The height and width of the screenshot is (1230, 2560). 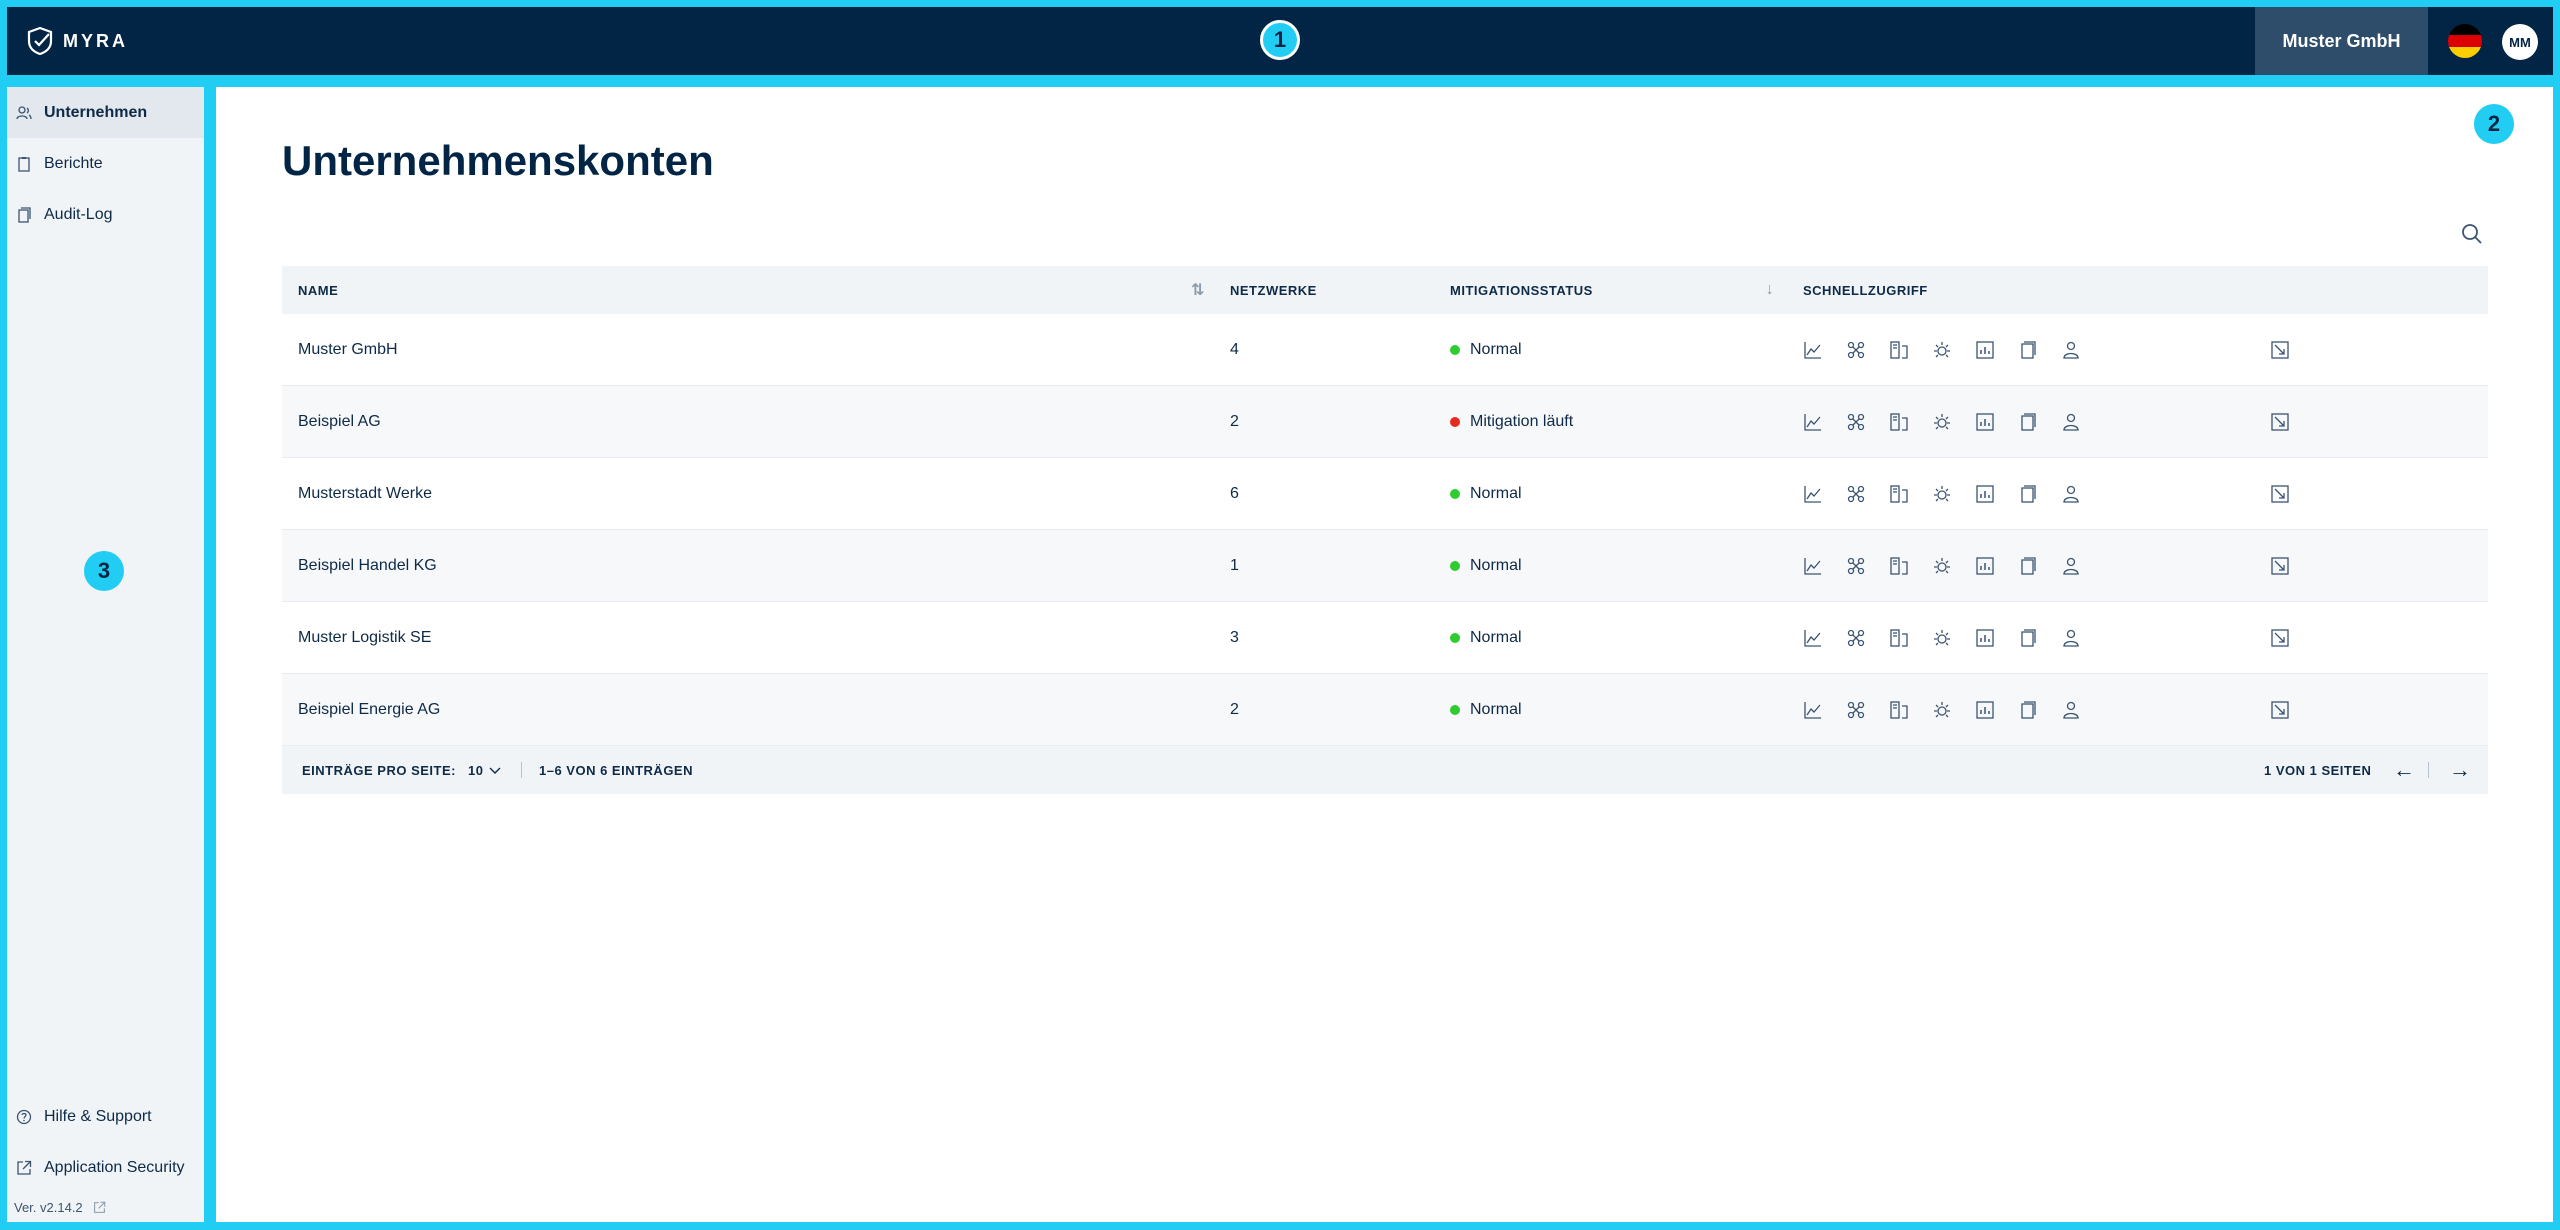 I want to click on help-icon, so click(x=24, y=1117).